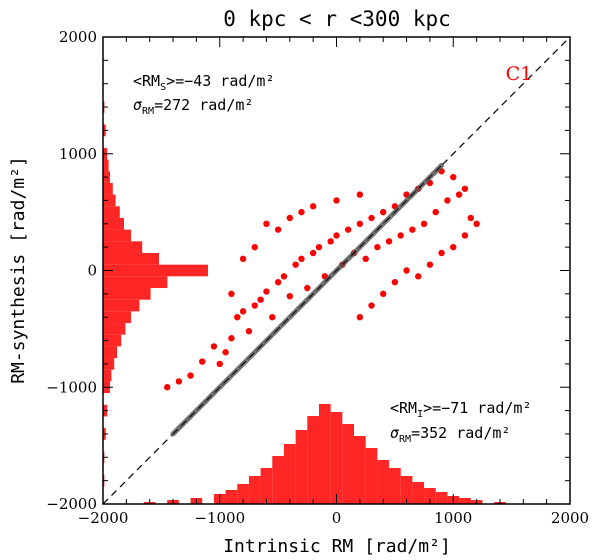 The image size is (592, 560). What do you see at coordinates (461, 422) in the screenshot?
I see `annotation-bottom-right: <RMI>=−71 rad/m² σRM=352 rad/m²` at bounding box center [461, 422].